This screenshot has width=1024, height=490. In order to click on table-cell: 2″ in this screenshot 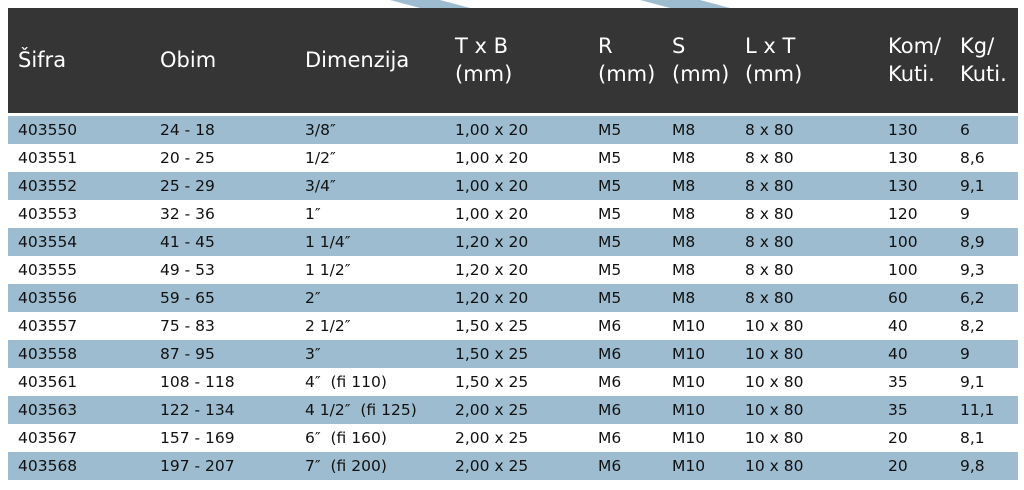, I will do `click(313, 298)`.